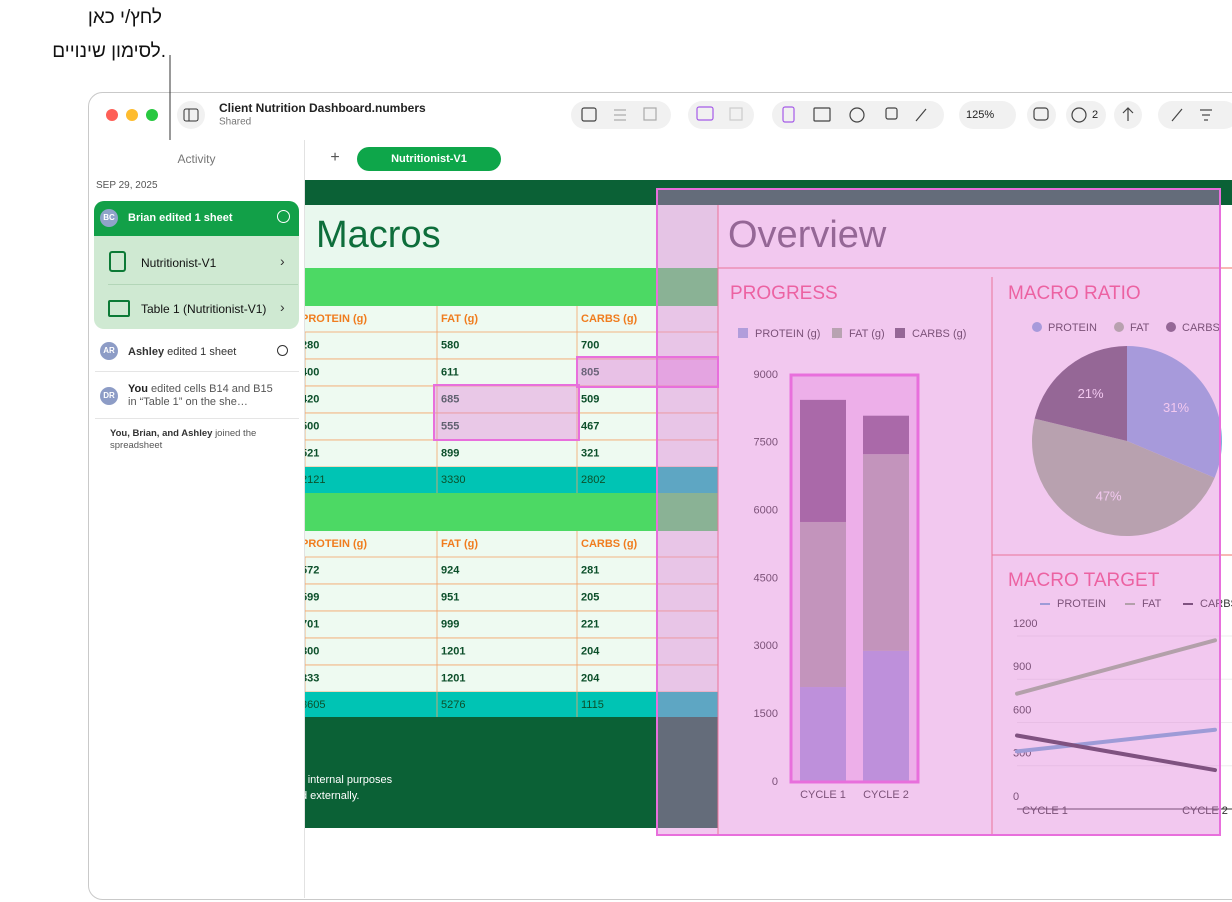 This screenshot has width=1232, height=902. Describe the element at coordinates (784, 293) in the screenshot. I see `chart-title: PROGRESS` at that location.